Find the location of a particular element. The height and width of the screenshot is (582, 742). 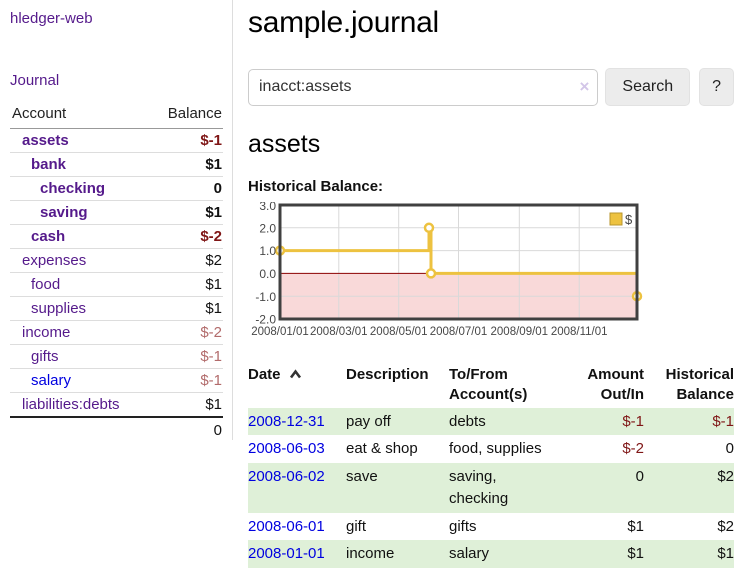

register-row: 2008-06-02 save saving, checking 0 $2 is located at coordinates (491, 488).